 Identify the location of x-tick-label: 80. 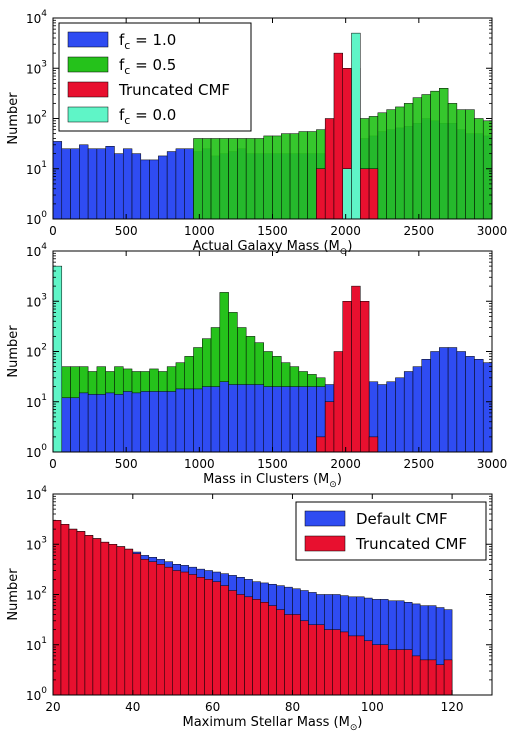
(292, 707).